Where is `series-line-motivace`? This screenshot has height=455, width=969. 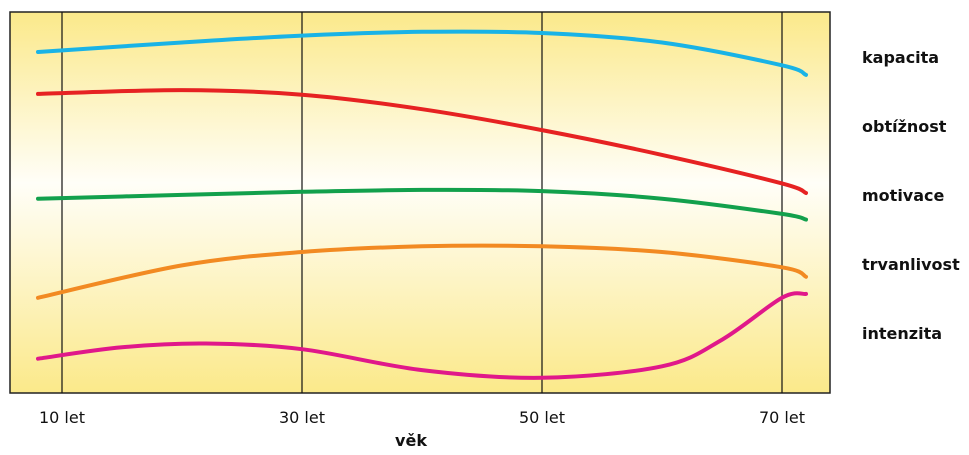 series-line-motivace is located at coordinates (422, 204).